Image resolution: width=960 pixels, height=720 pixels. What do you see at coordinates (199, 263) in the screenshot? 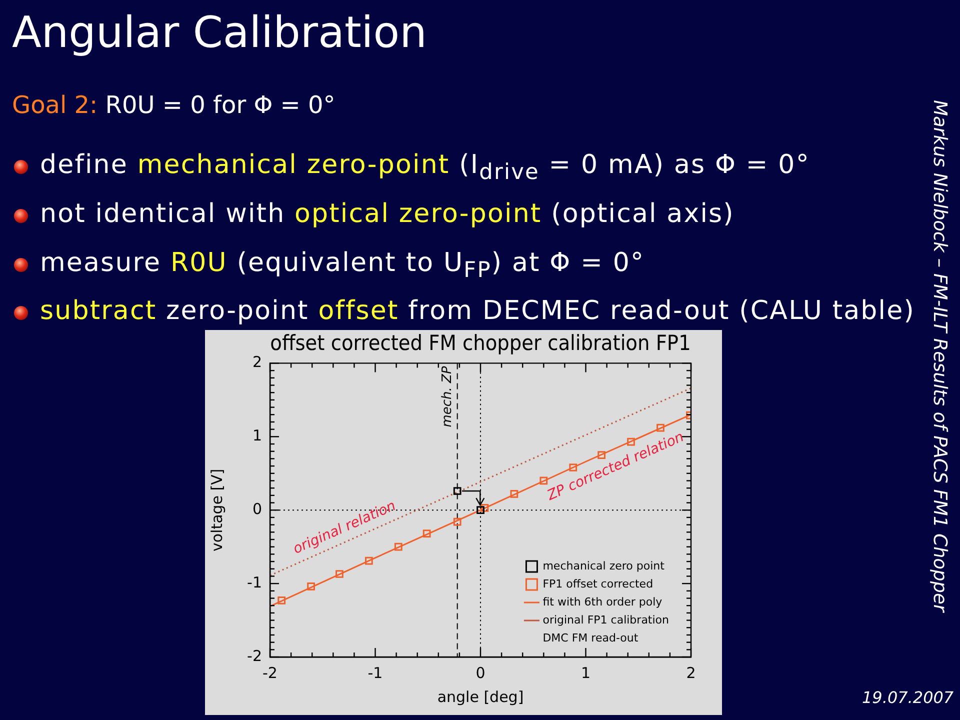
I see `text: R0U` at bounding box center [199, 263].